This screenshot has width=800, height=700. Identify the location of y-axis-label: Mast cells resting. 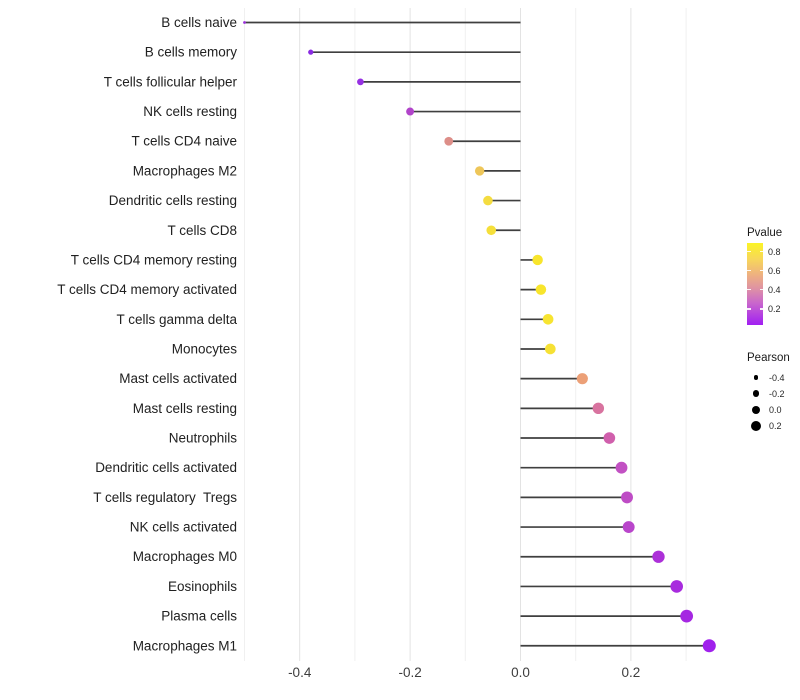
(185, 408).